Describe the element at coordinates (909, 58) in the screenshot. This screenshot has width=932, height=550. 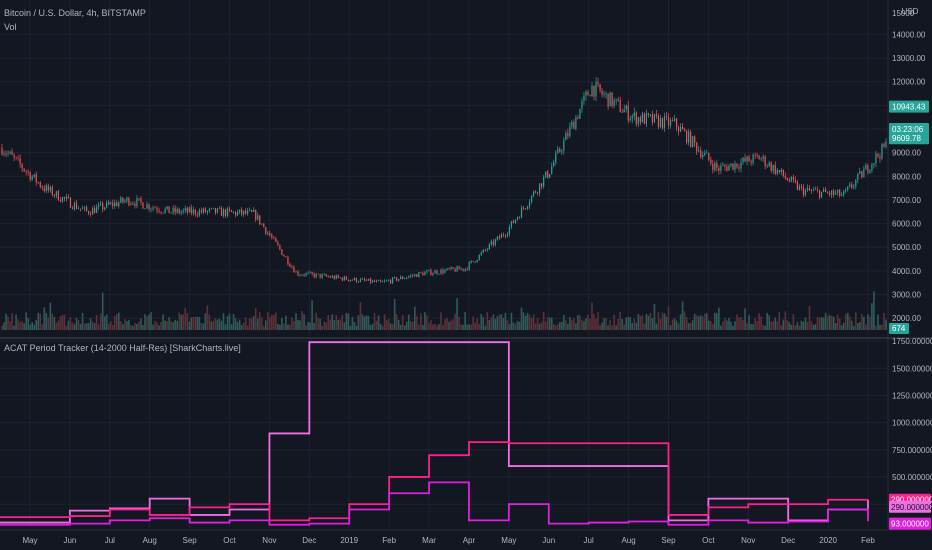
I see `price-axis-label: 13000.00` at that location.